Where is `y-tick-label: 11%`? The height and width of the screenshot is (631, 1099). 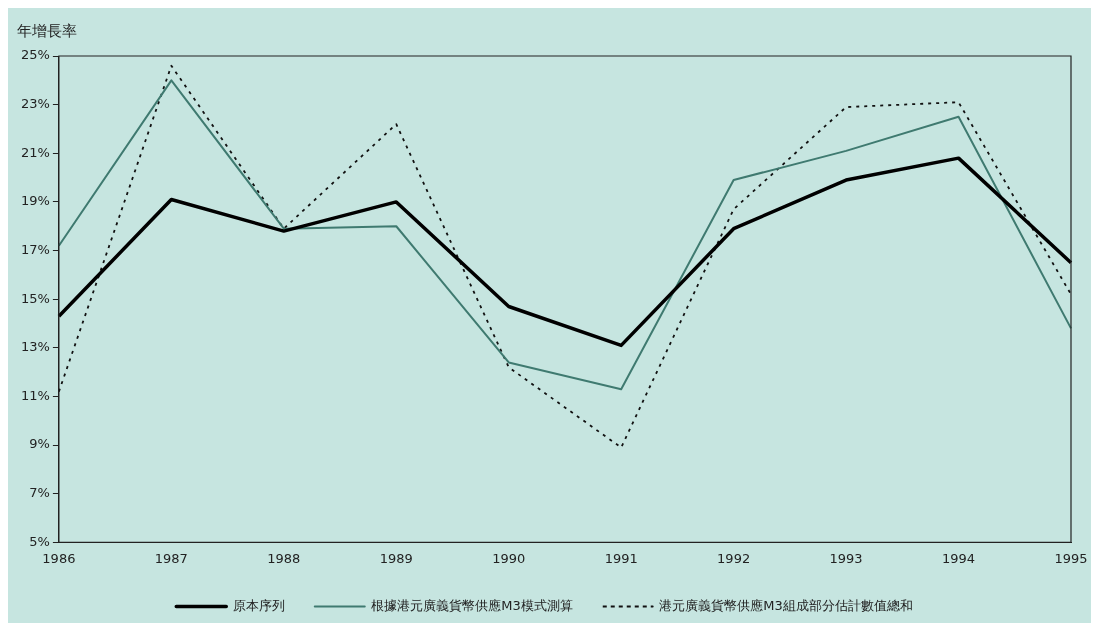
y-tick-label: 11% is located at coordinates (35, 395).